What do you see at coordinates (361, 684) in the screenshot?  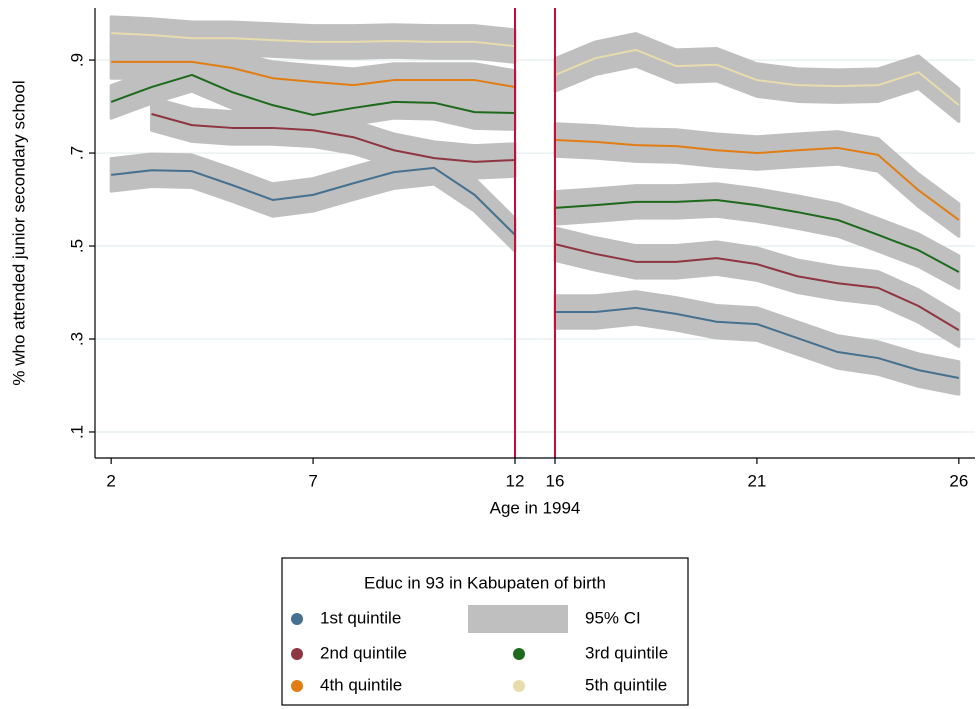 I see `legend-label: 4th quintile` at bounding box center [361, 684].